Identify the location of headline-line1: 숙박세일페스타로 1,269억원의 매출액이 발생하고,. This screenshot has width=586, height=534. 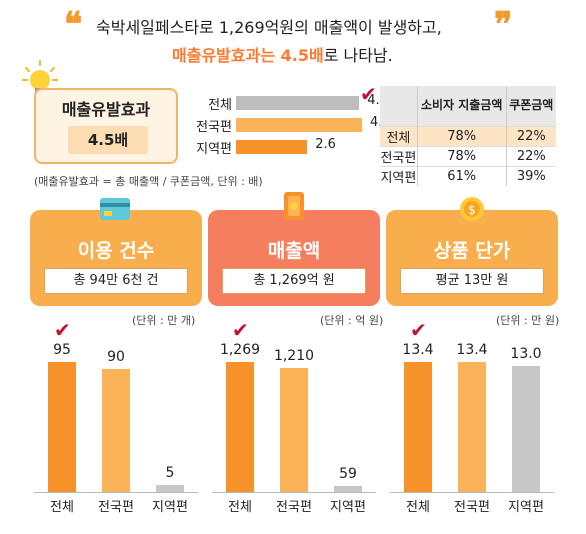
(269, 27).